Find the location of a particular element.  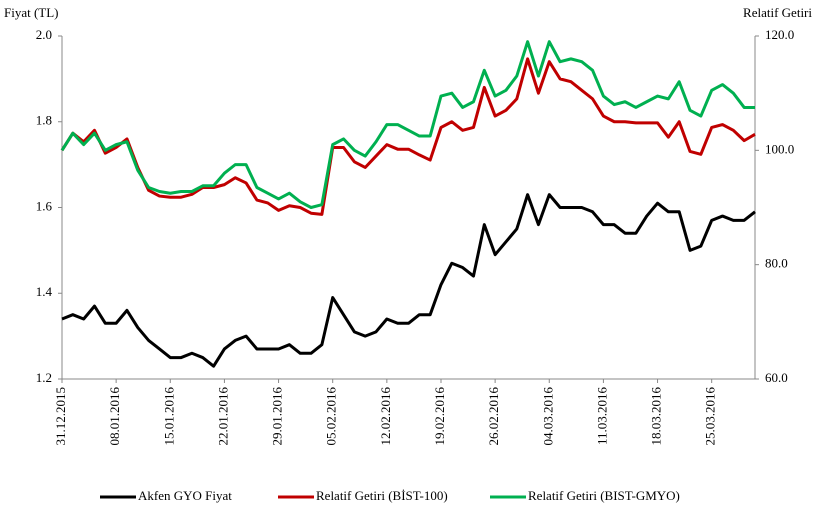

legend-label: Relatif Getiri (BİST-100) is located at coordinates (382, 495).